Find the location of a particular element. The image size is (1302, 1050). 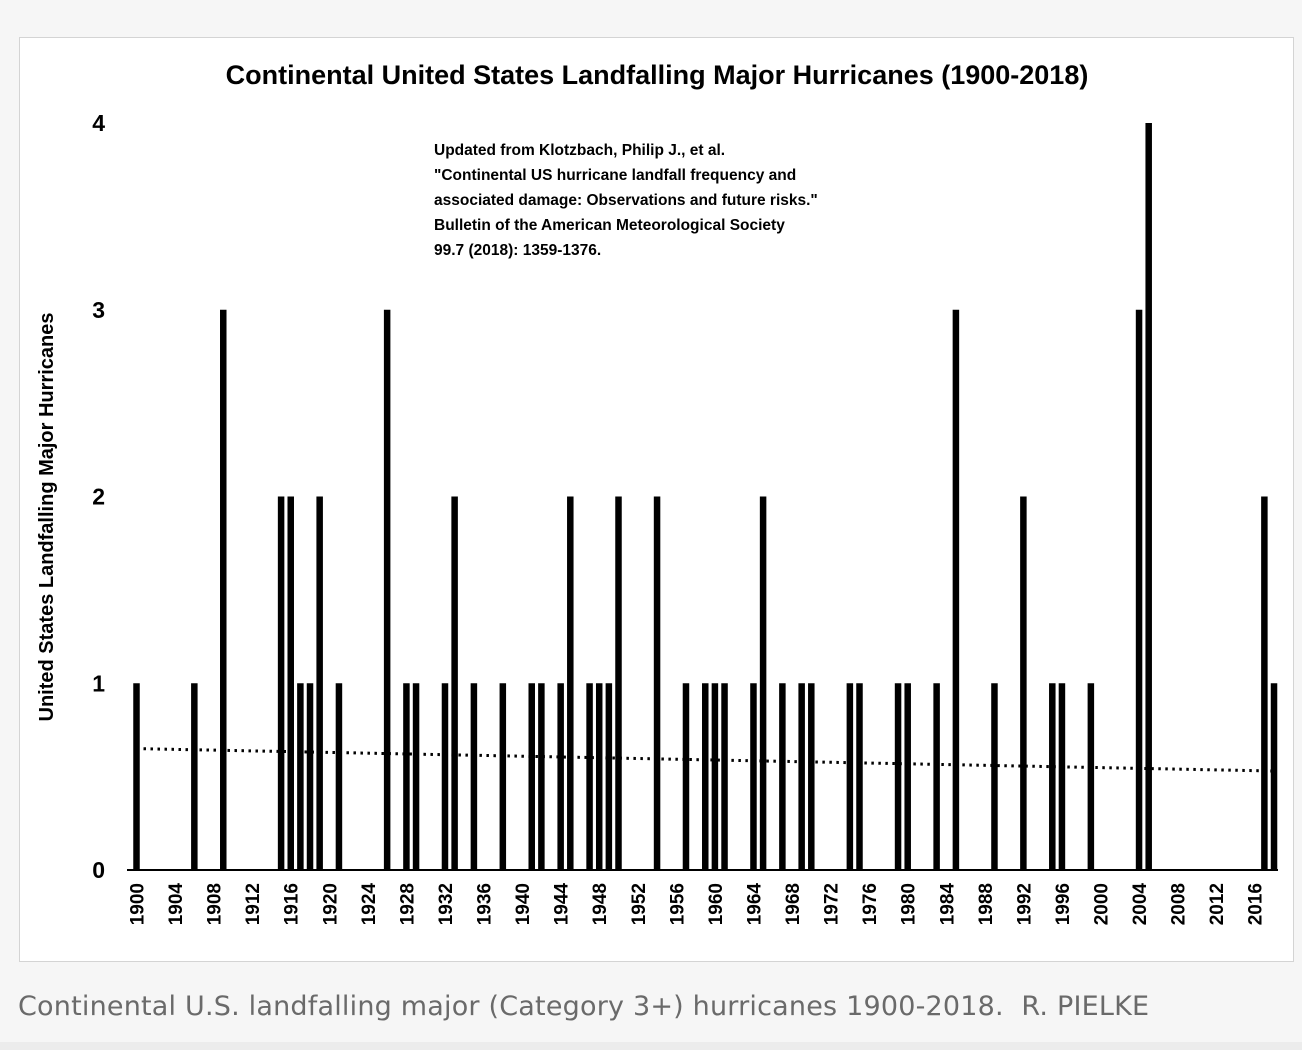

x-tick-label: 1964 is located at coordinates (754, 904).